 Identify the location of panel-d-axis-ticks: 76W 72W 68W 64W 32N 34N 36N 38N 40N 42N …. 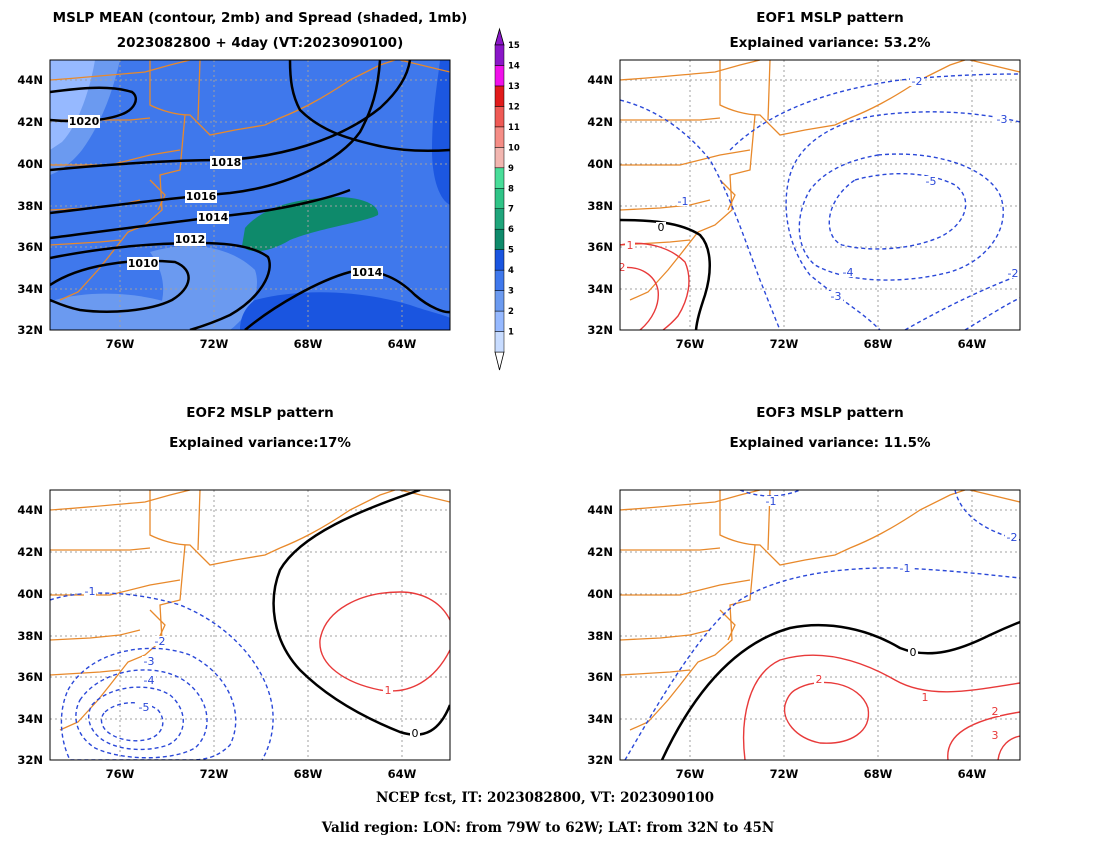
(786, 642).